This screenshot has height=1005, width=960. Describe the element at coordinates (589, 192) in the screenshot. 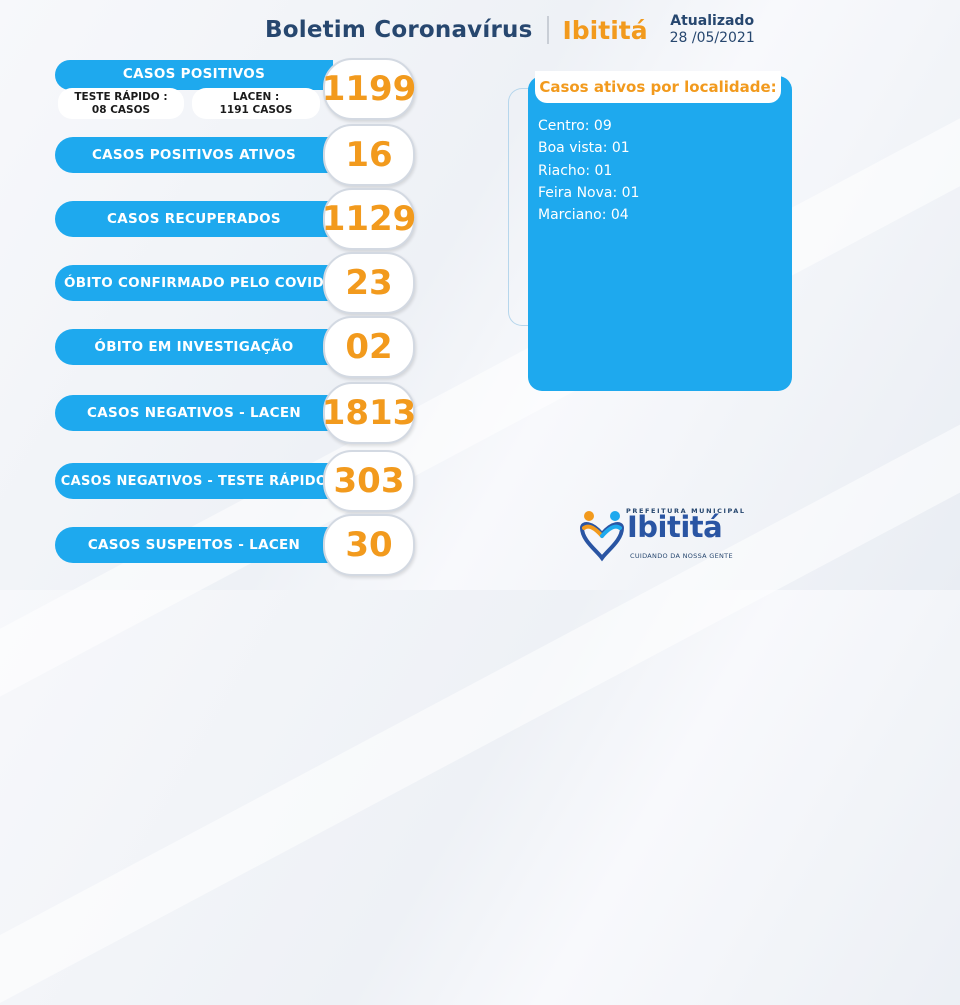

I see `list-item: Feira Nova: 01` at that location.